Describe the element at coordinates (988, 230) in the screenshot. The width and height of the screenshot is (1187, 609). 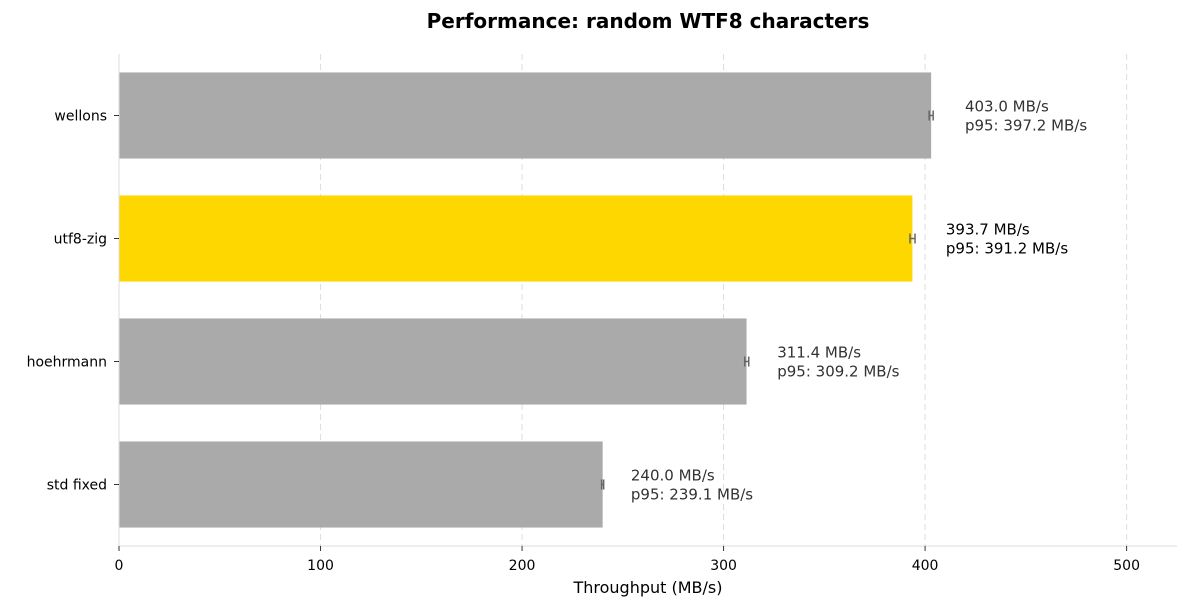
I see `value-label: 393.7 MB/s` at that location.